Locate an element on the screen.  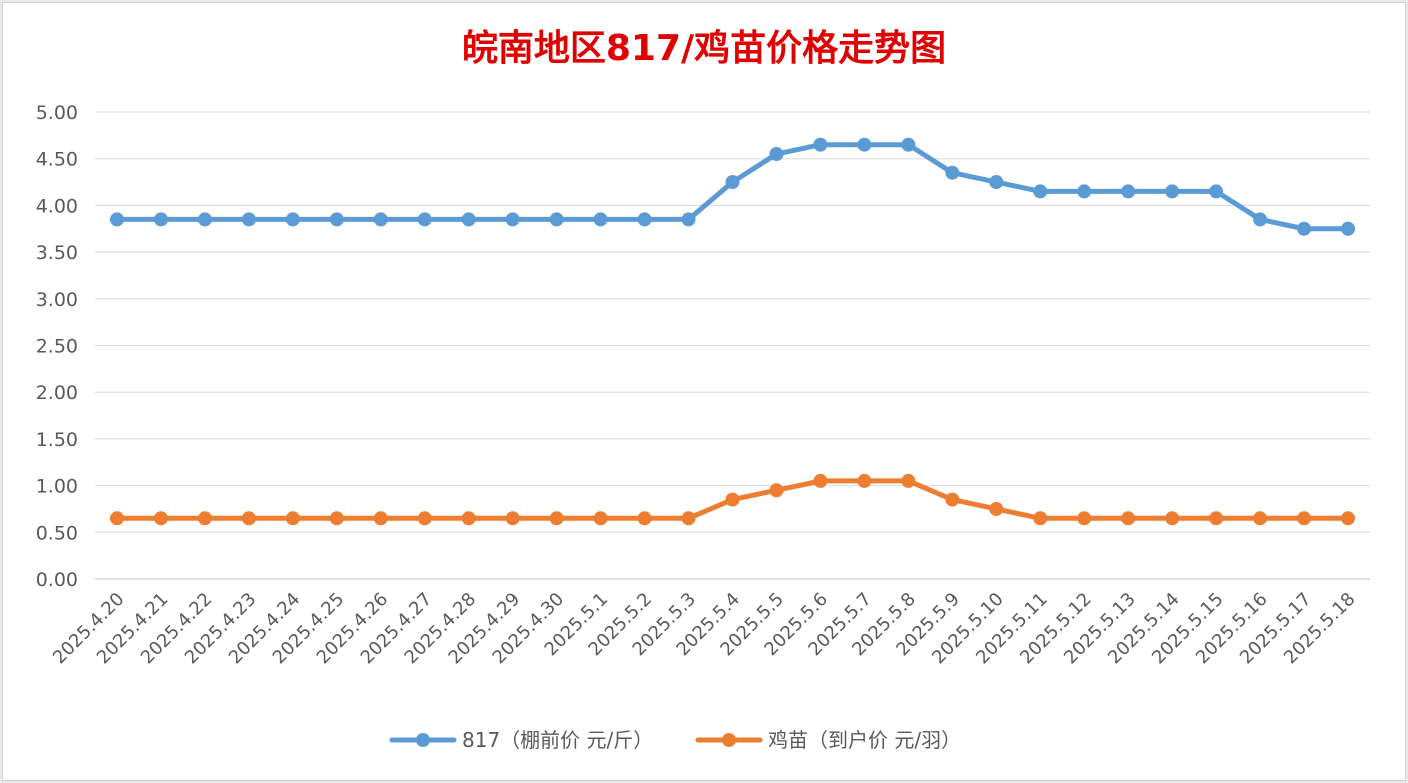
y-tick-label: 4.50 is located at coordinates (57, 160).